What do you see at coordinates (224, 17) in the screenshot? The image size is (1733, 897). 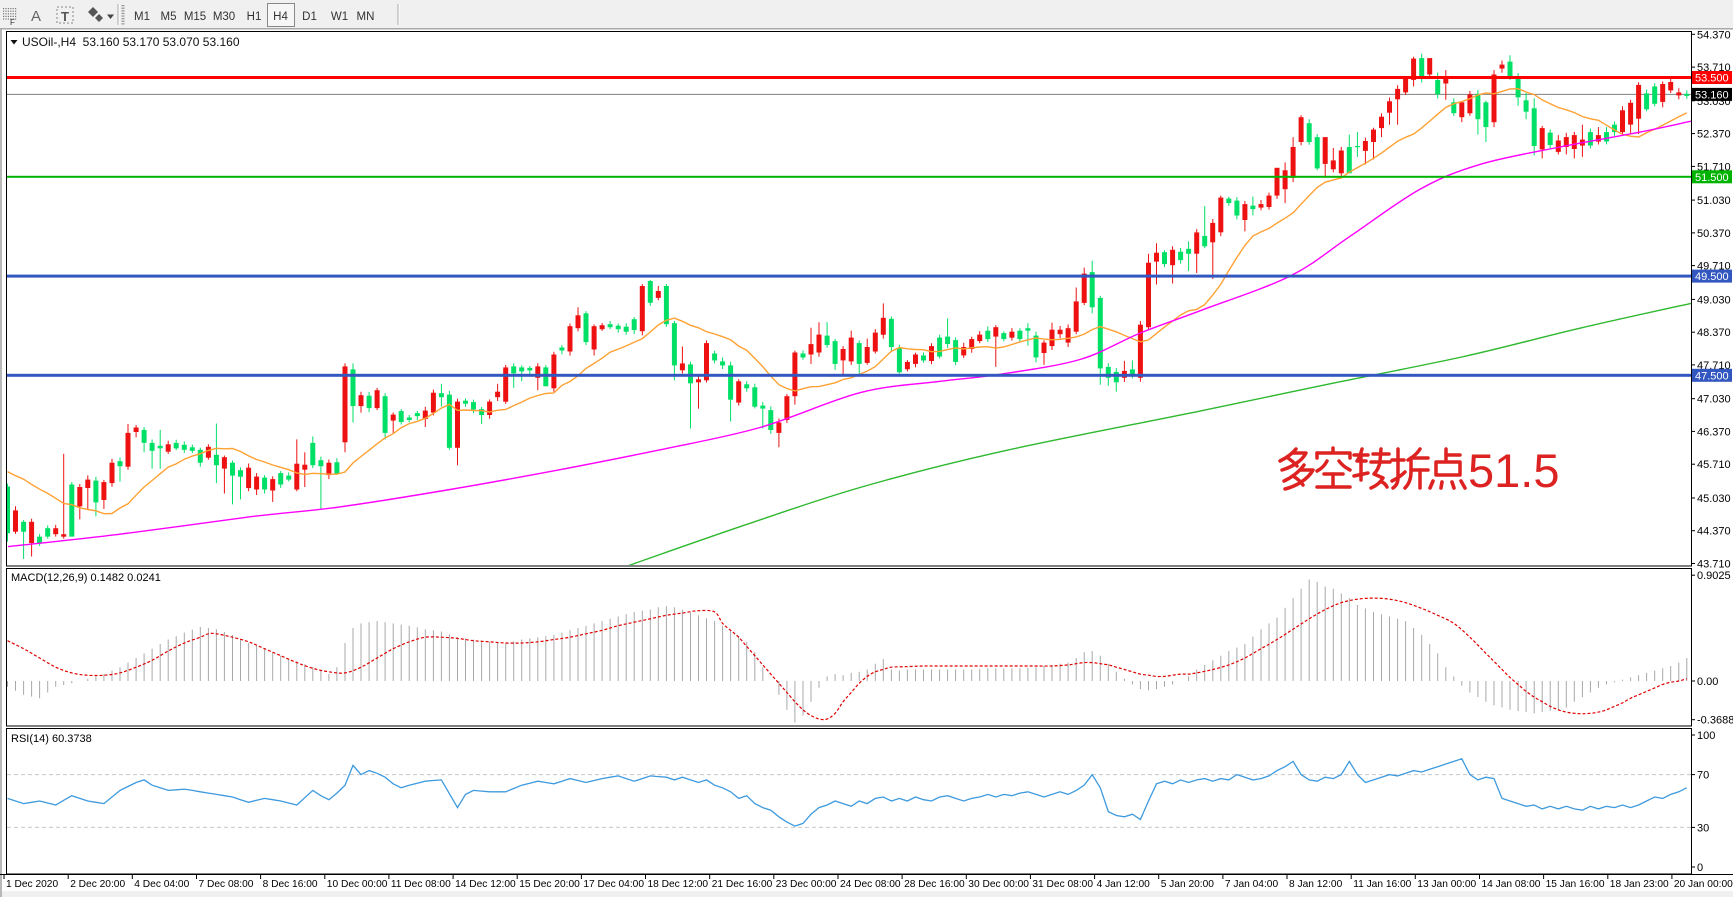 I see `svg-text: M30` at bounding box center [224, 17].